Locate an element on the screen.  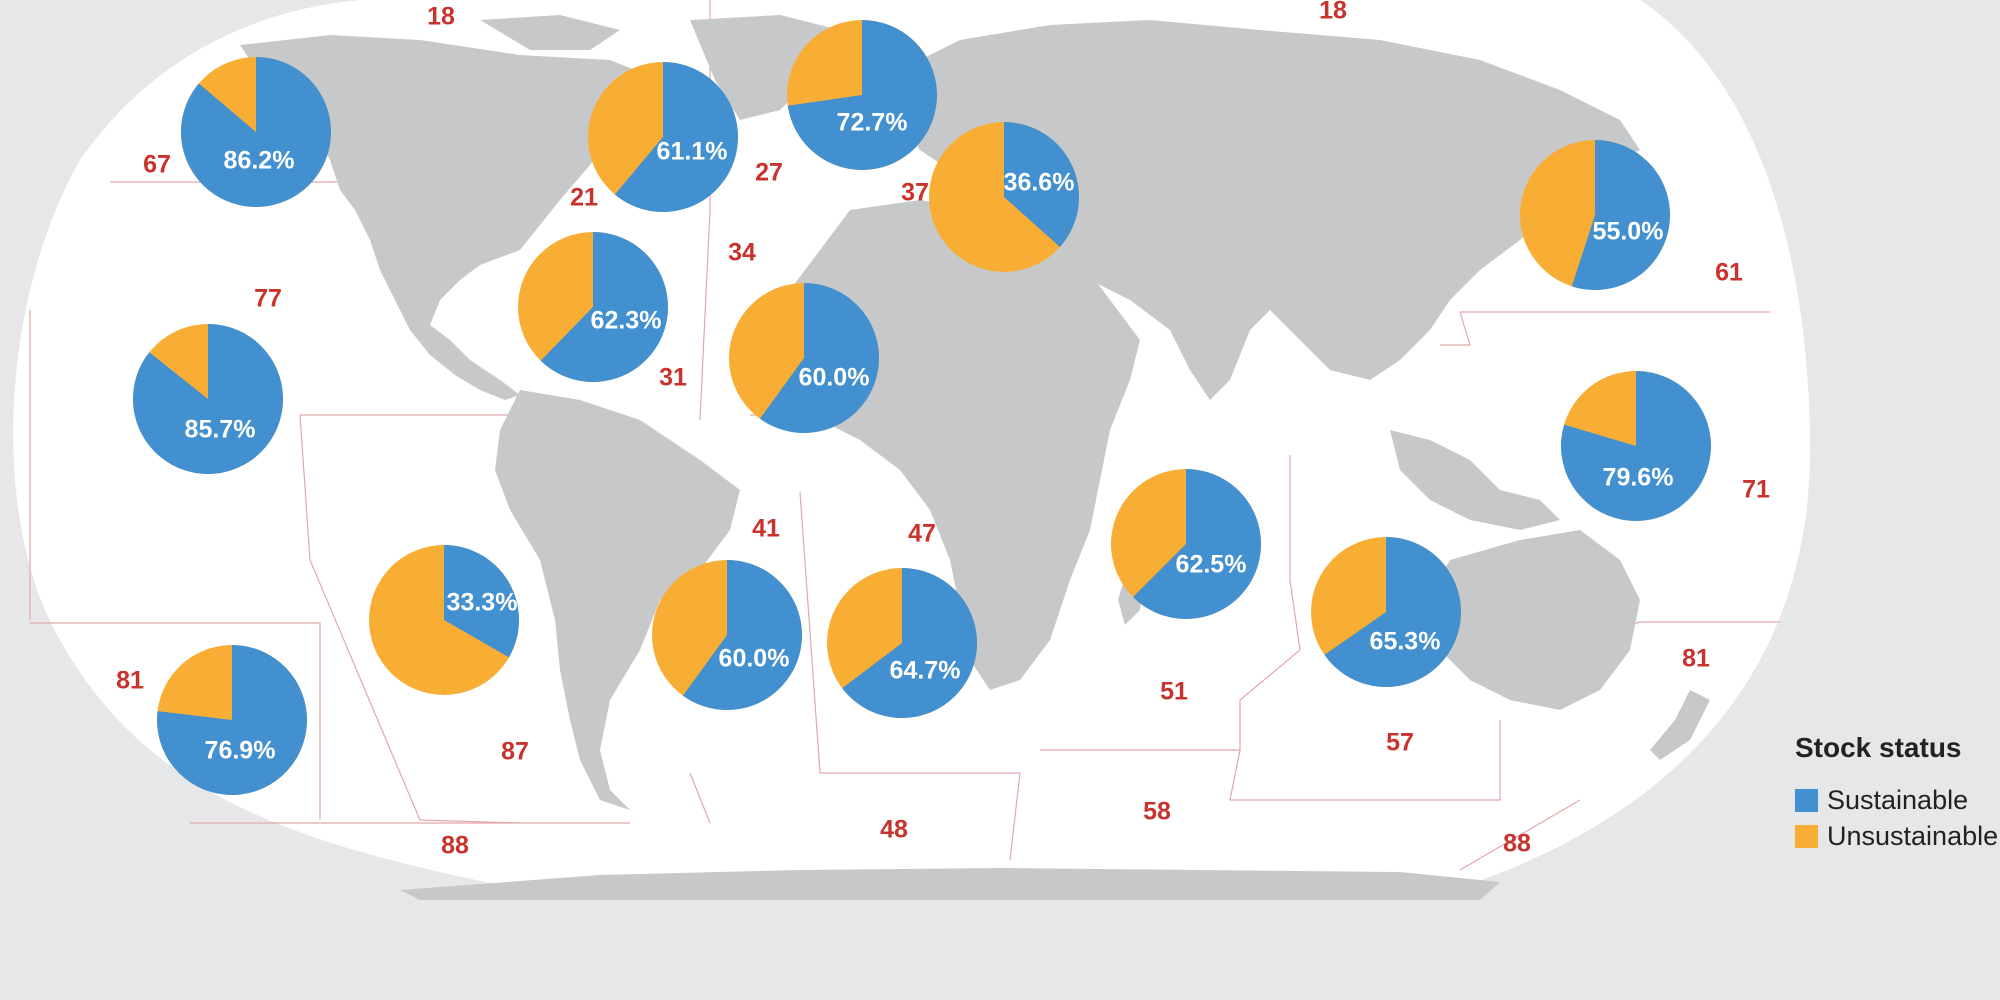
pie-data-label: 76.9% is located at coordinates (240, 751).